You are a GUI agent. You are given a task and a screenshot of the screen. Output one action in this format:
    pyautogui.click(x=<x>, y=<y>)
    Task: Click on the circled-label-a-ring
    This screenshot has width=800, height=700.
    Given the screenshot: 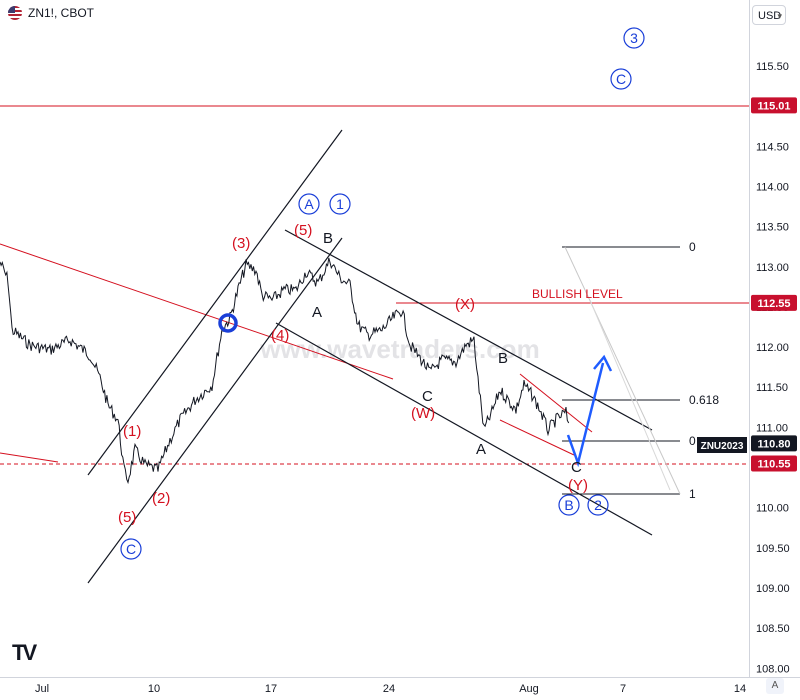 What is the action you would take?
    pyautogui.click(x=309, y=204)
    